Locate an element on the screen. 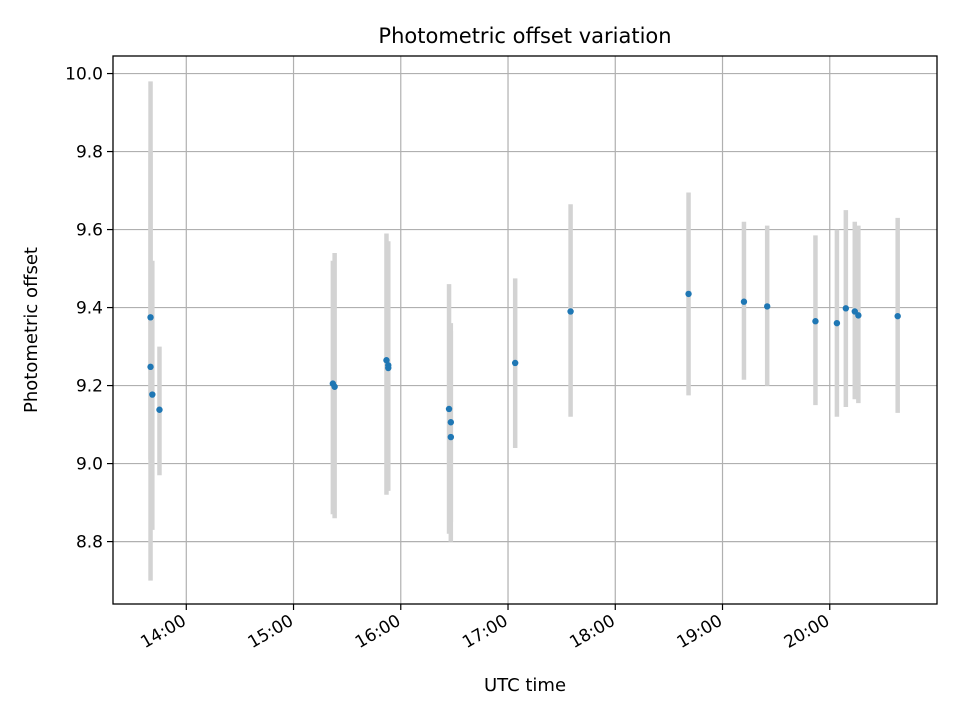  y-tick-label: 9.4 is located at coordinates (89, 309).